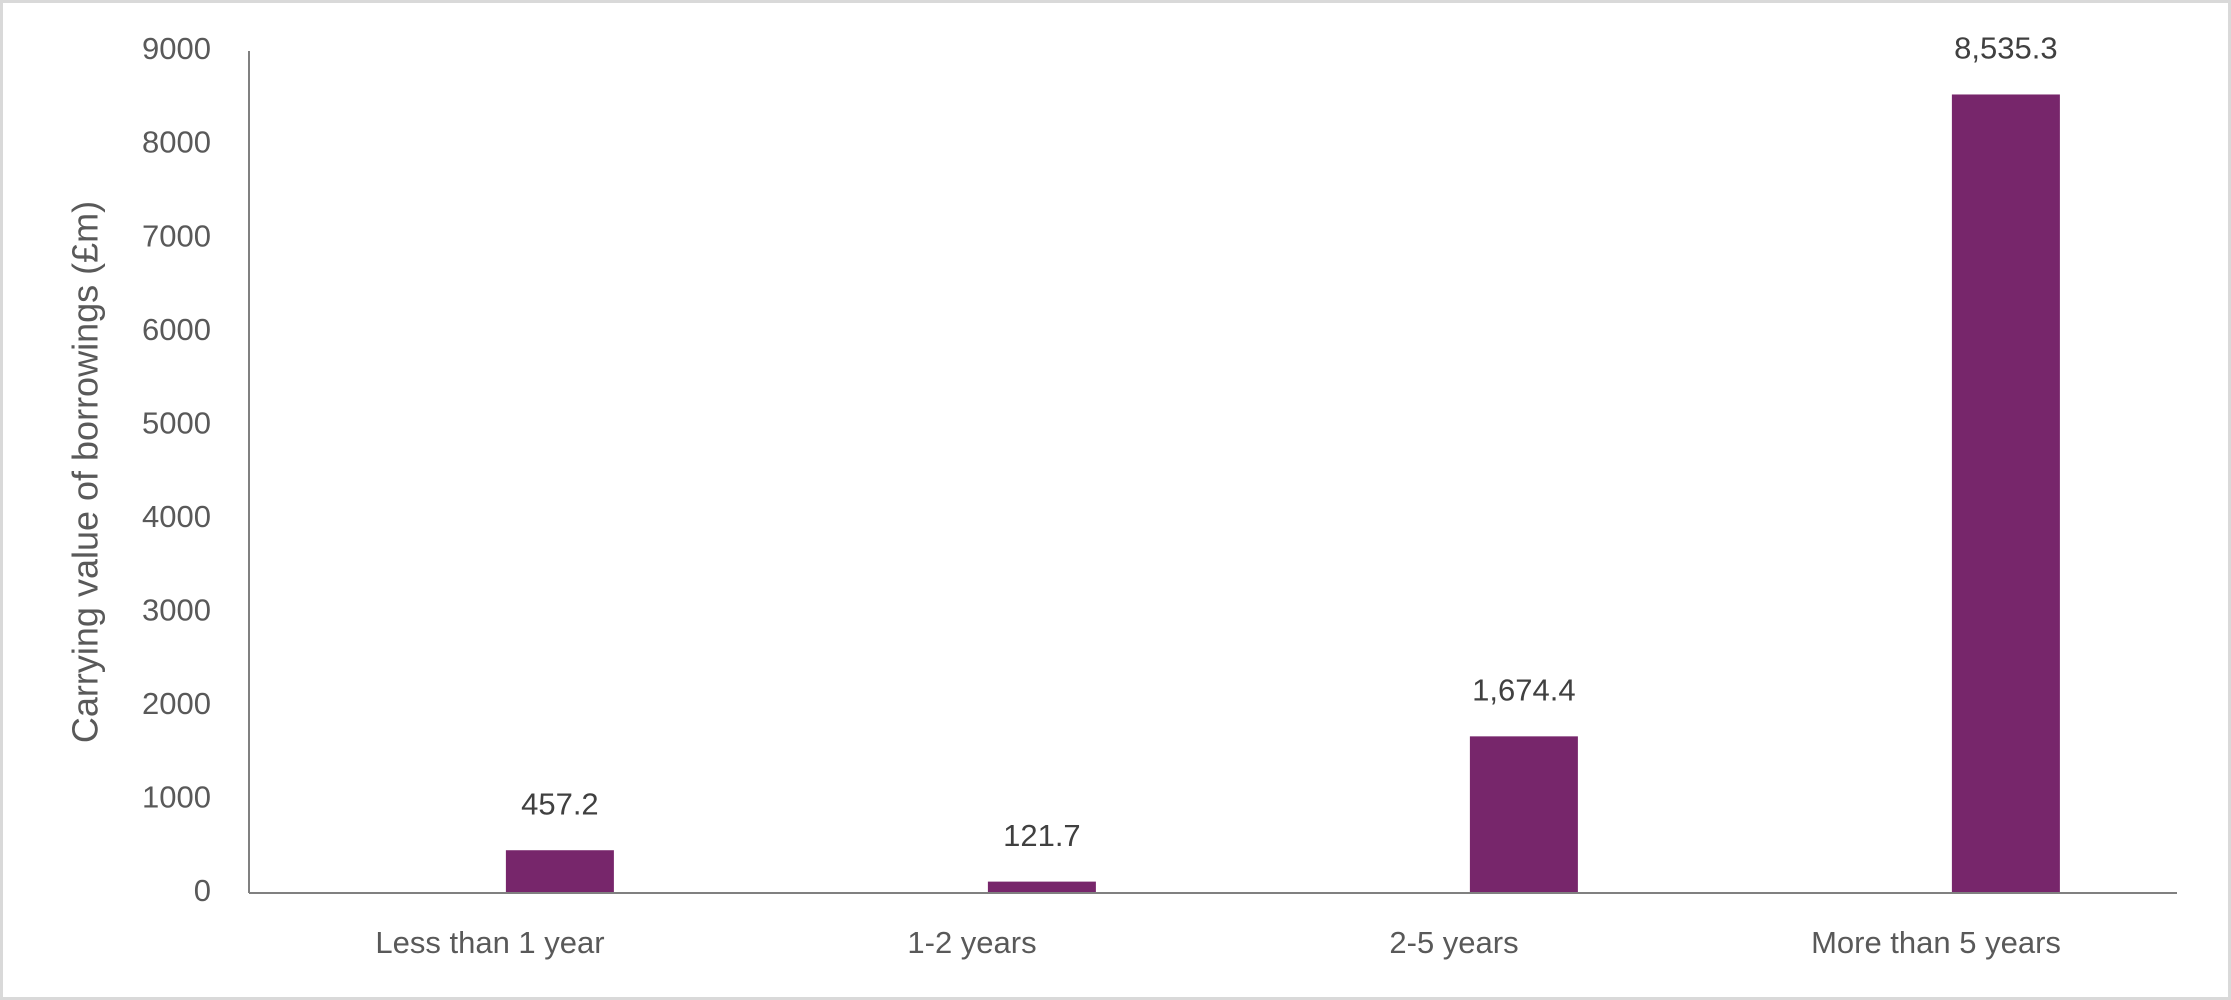 Image resolution: width=2231 pixels, height=1000 pixels. Describe the element at coordinates (176, 48) in the screenshot. I see `y-tick-label: 9000` at that location.